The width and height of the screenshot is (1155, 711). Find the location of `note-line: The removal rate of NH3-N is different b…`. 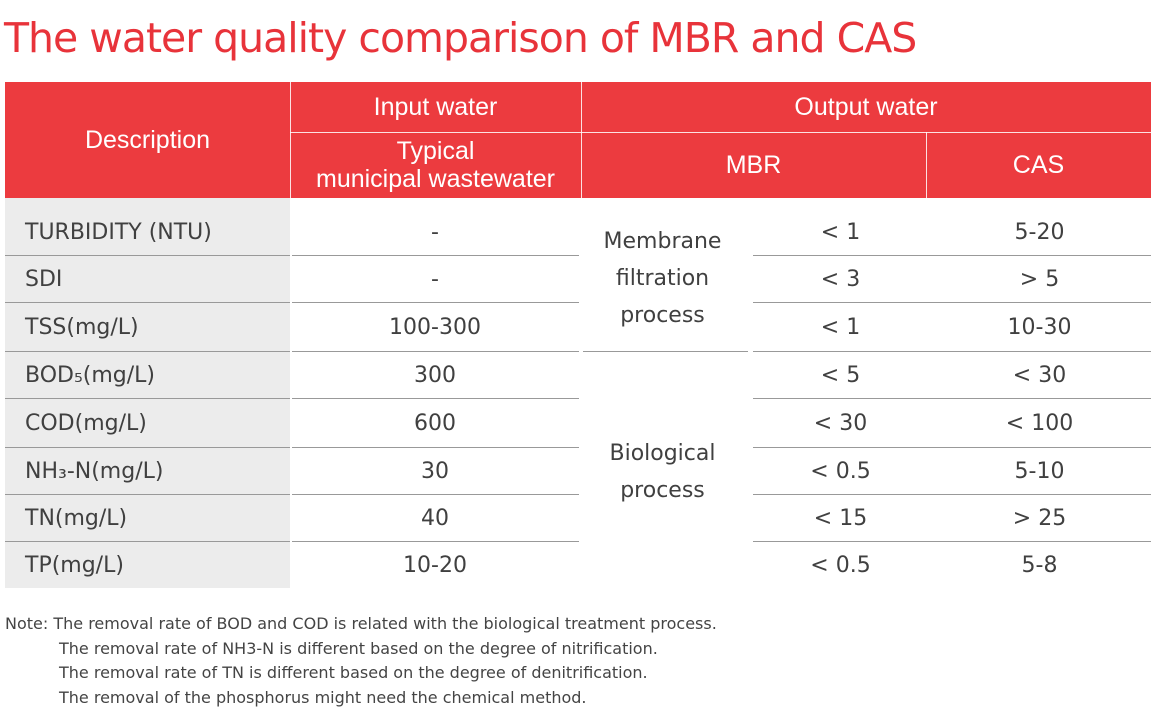

note-line: The removal rate of NH3-N is different b… is located at coordinates (358, 648).